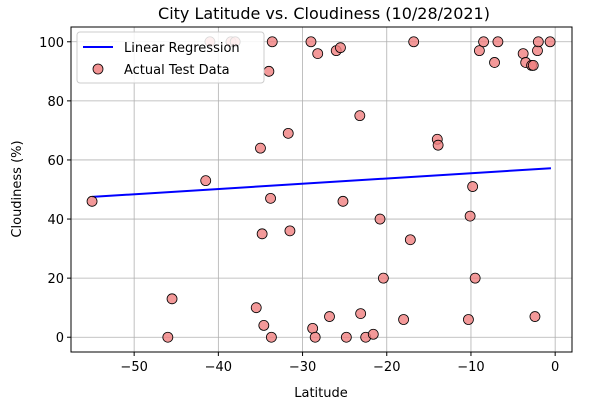  Describe the element at coordinates (386, 367) in the screenshot. I see `x-tick-label: −20` at that location.